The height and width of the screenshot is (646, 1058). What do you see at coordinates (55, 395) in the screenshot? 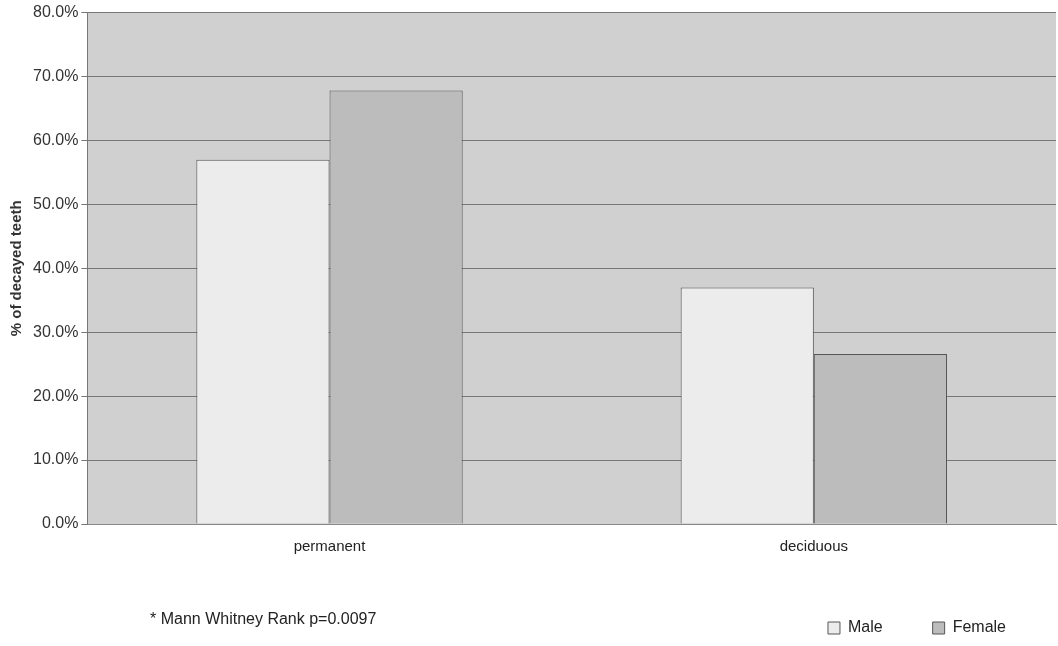
I see `y-tick-label: 20.0%` at bounding box center [55, 395].